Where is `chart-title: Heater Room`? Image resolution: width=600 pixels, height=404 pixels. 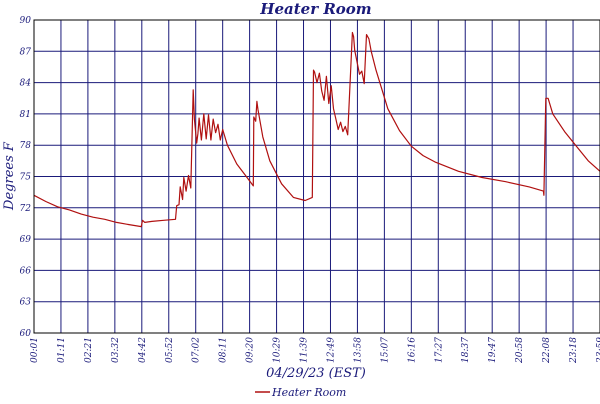
chart-title: Heater Room is located at coordinates (315, 9).